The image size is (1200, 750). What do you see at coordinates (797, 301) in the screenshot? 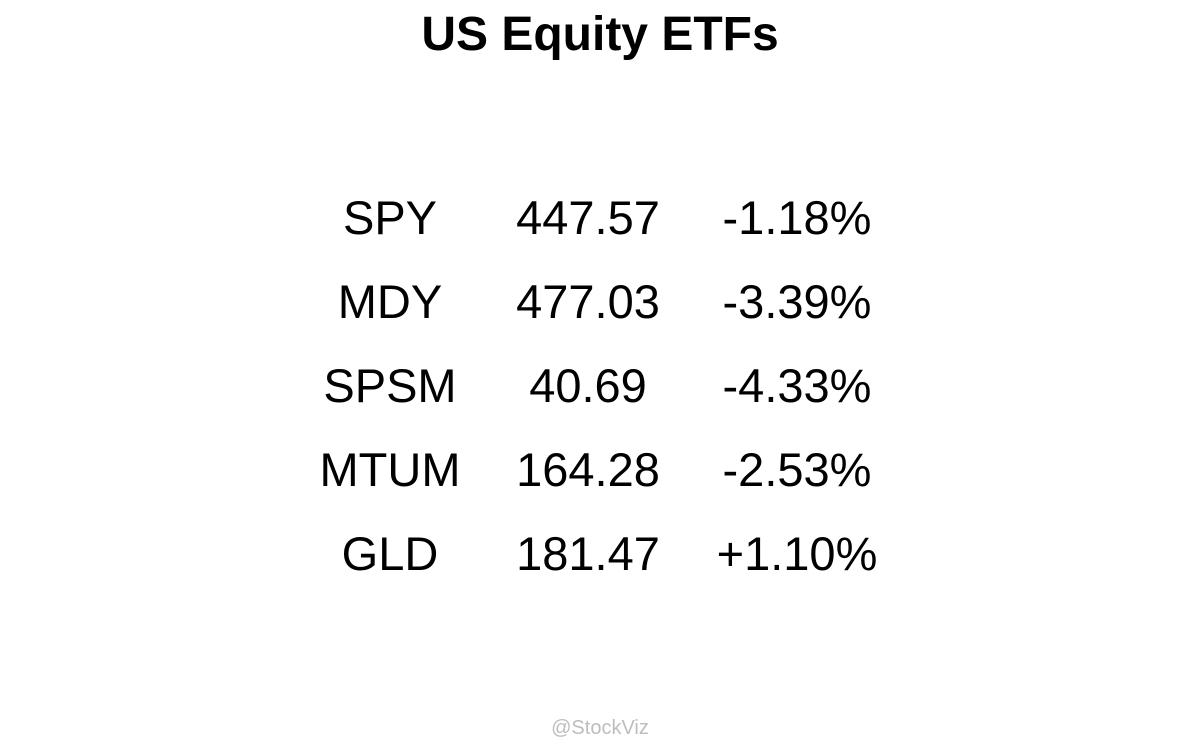
I see `change-cell: -3.39%` at bounding box center [797, 301].